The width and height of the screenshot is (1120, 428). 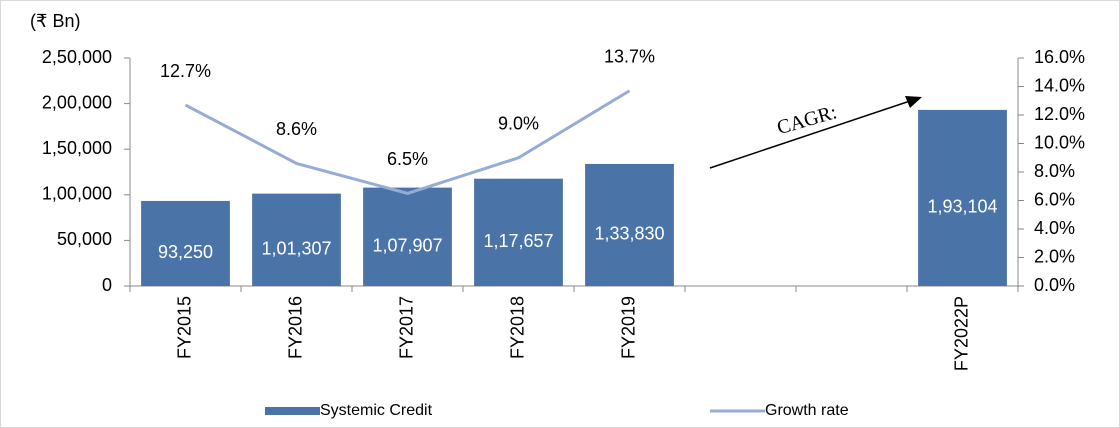 I want to click on cagr-arrowhead, so click(x=913, y=102).